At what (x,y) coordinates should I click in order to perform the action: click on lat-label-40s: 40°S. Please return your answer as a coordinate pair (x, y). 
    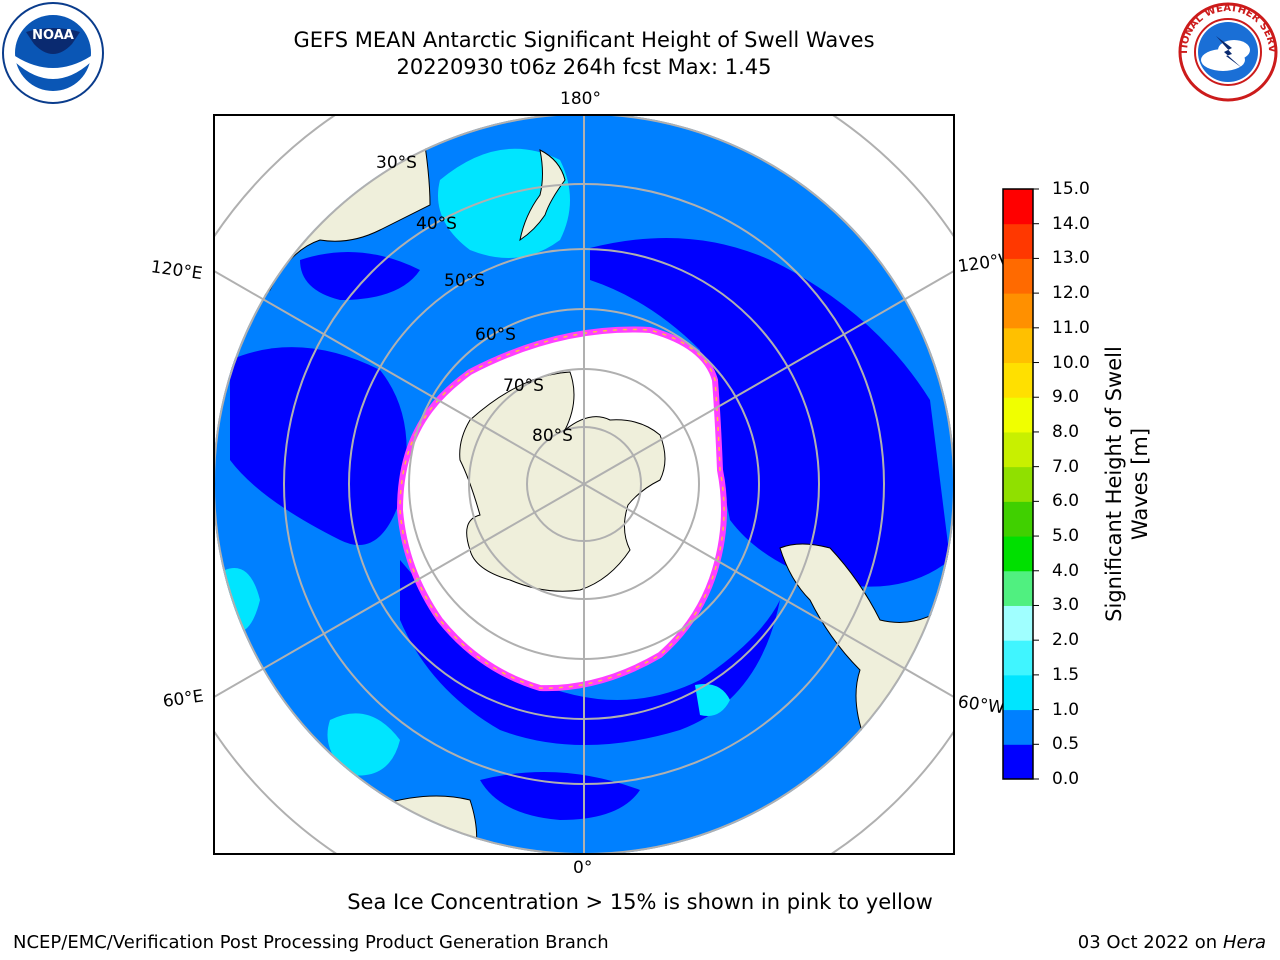
    Looking at the image, I should click on (436, 224).